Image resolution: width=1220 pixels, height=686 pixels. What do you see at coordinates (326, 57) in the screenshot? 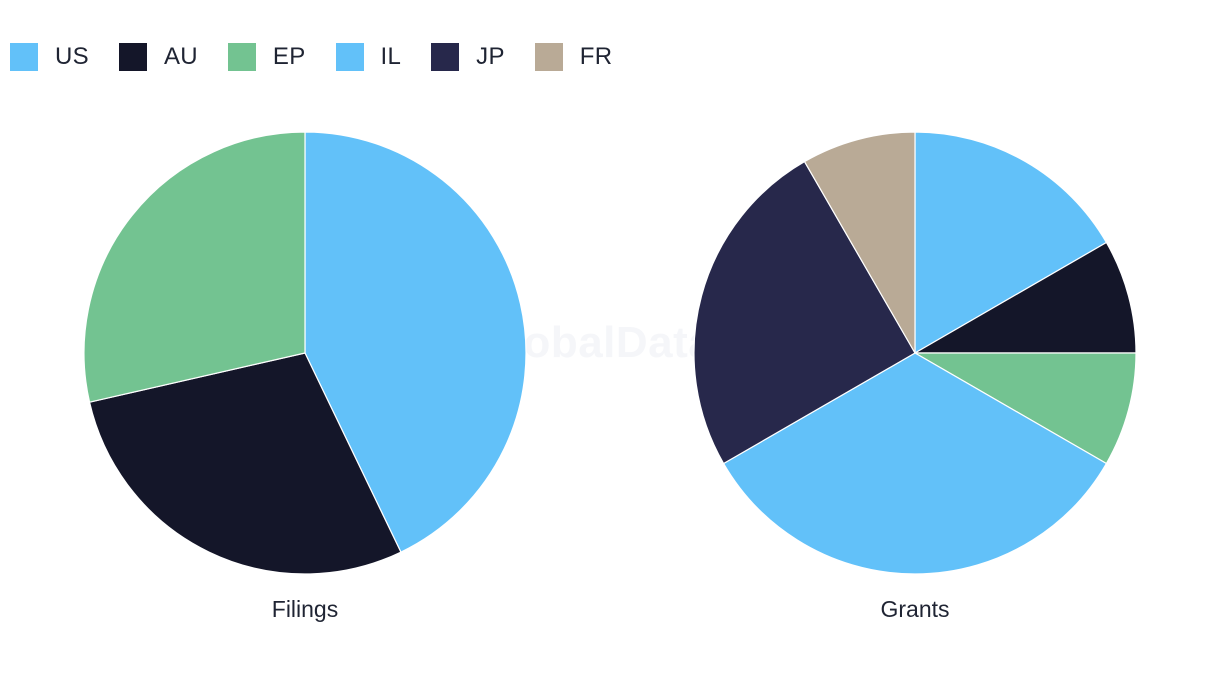
I see `chart-legend: US AU EP IL JP FR` at bounding box center [326, 57].